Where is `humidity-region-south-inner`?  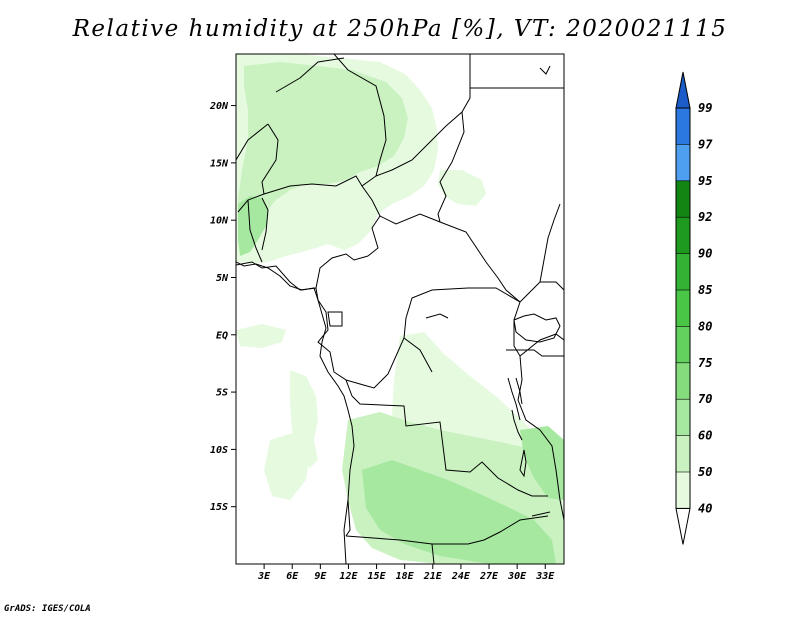
humidity-region-south-inner is located at coordinates (459, 512).